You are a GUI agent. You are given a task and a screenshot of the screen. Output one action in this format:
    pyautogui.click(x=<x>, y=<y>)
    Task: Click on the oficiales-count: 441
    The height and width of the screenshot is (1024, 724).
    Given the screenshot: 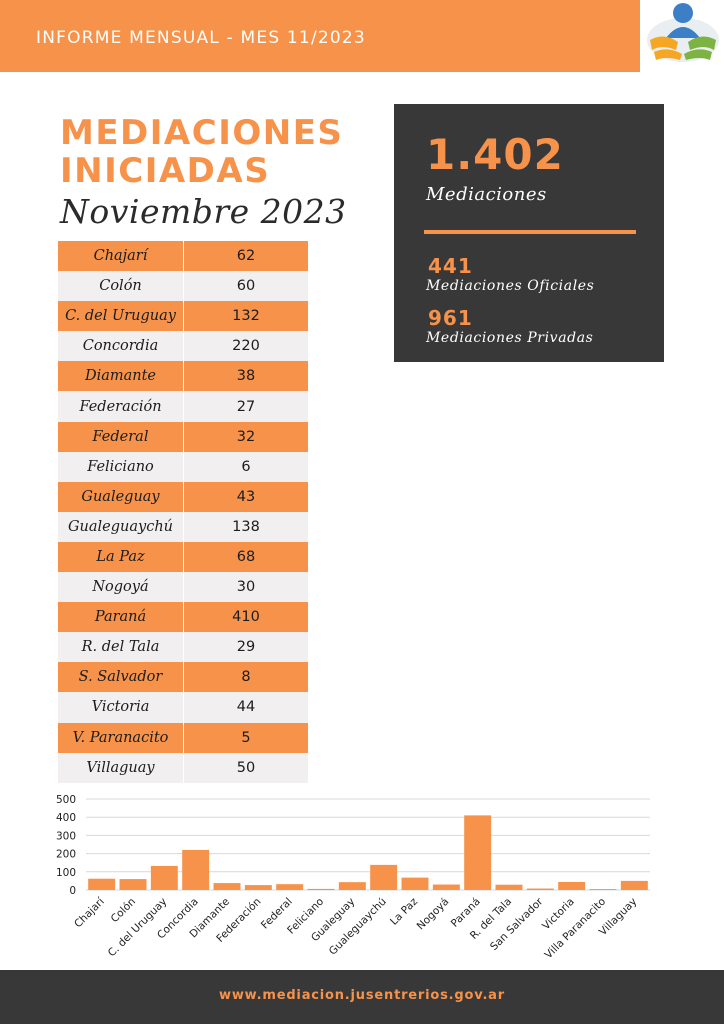 What is the action you would take?
    pyautogui.click(x=450, y=266)
    